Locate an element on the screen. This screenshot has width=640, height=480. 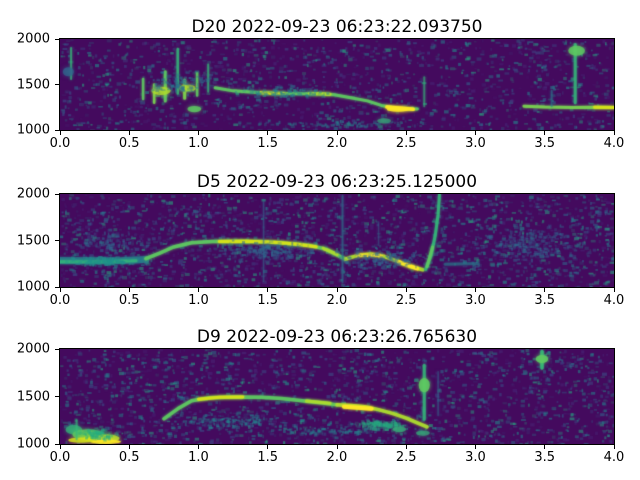
subplot-title: D5 2022-09-23 06:23:25.125000 is located at coordinates (337, 182).